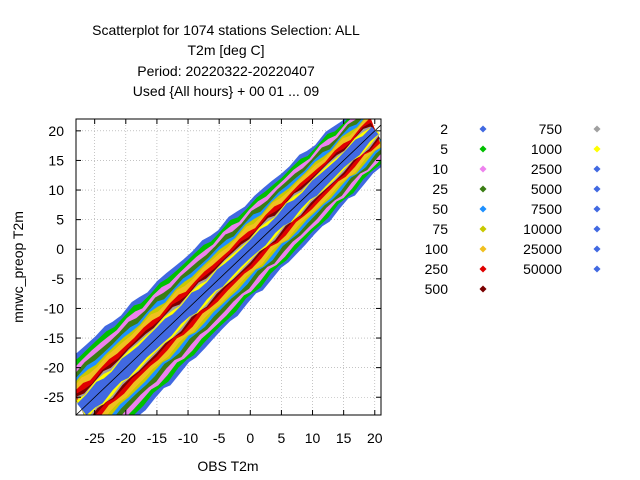 The width and height of the screenshot is (640, 480). I want to click on x-axis-label: OBS T2m, so click(227, 466).